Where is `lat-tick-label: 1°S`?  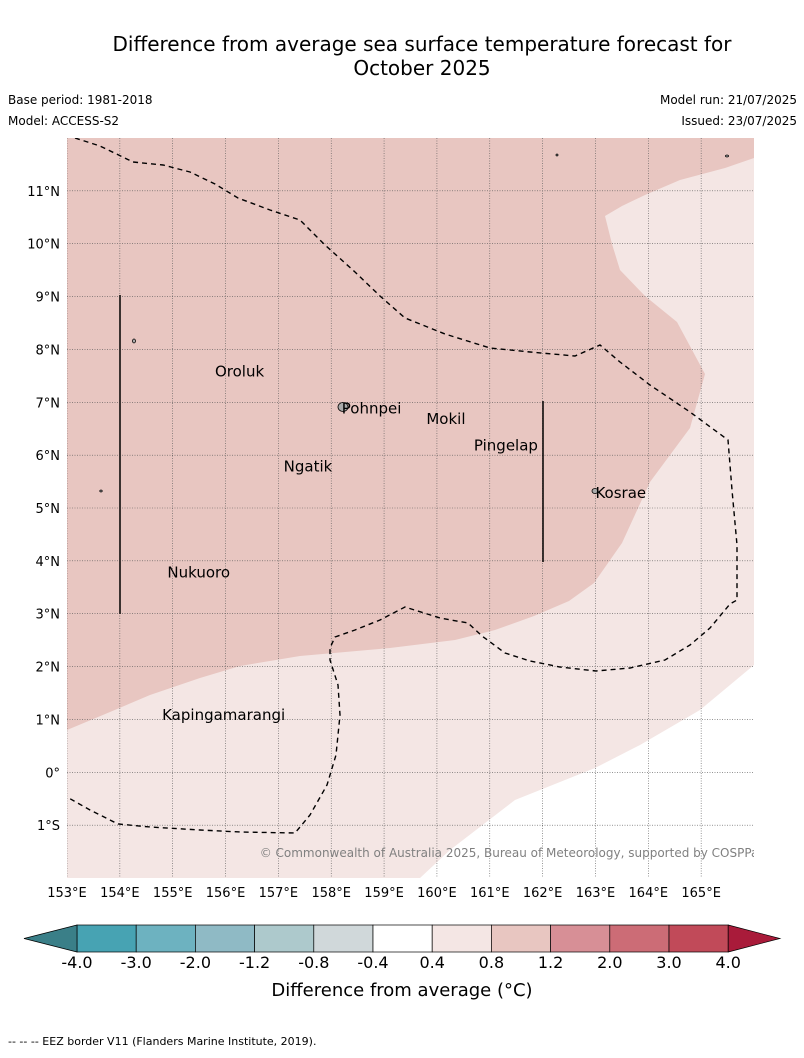
lat-tick-label: 1°S is located at coordinates (48, 826).